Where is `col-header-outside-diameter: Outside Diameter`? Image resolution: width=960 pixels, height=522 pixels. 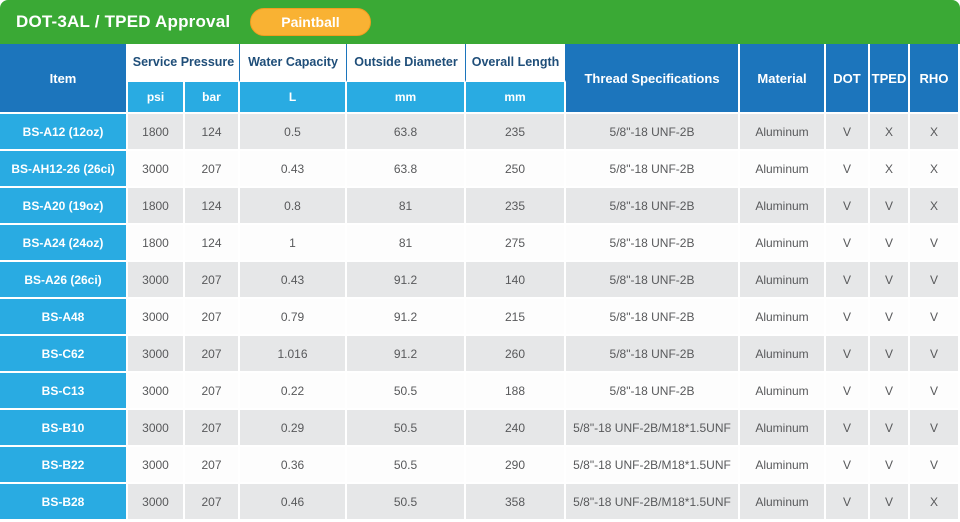
col-header-outside-diameter: Outside Diameter is located at coordinates (406, 63).